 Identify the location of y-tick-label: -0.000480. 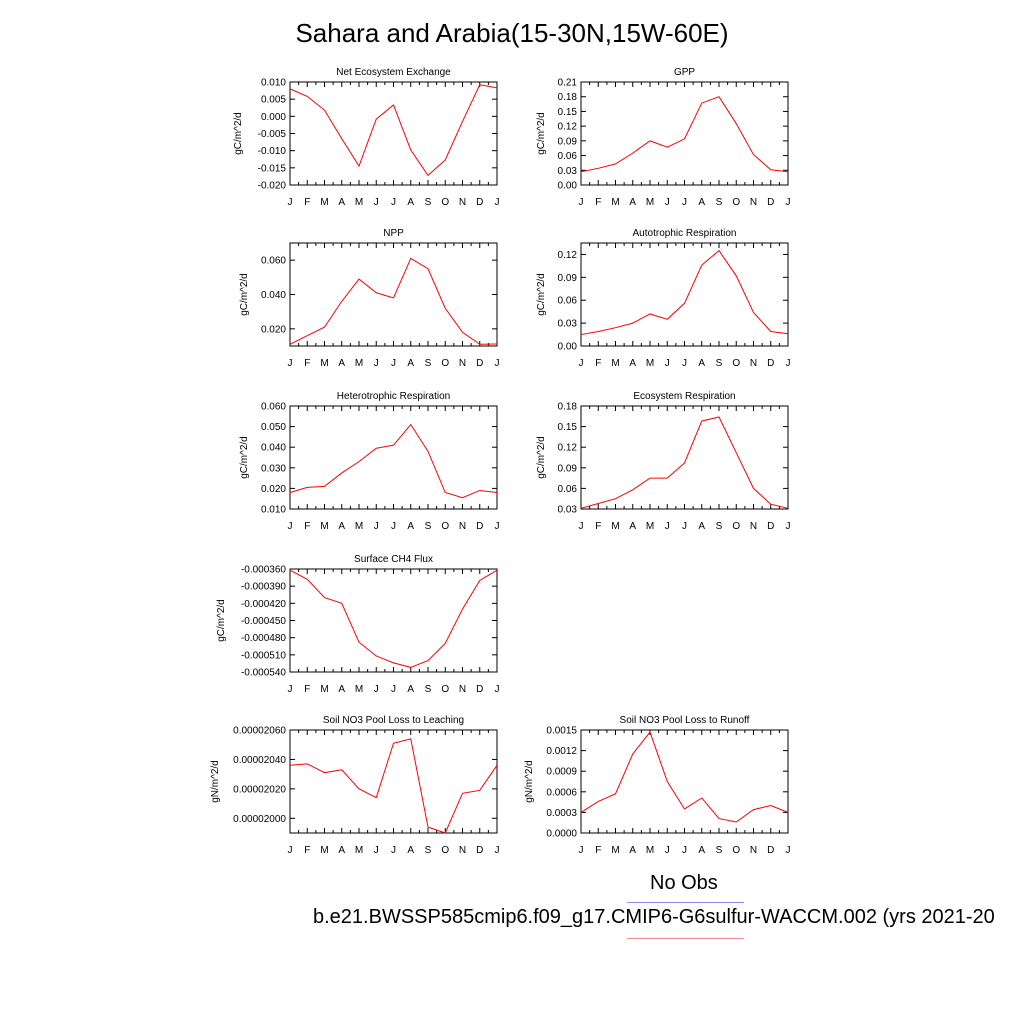
(263, 638).